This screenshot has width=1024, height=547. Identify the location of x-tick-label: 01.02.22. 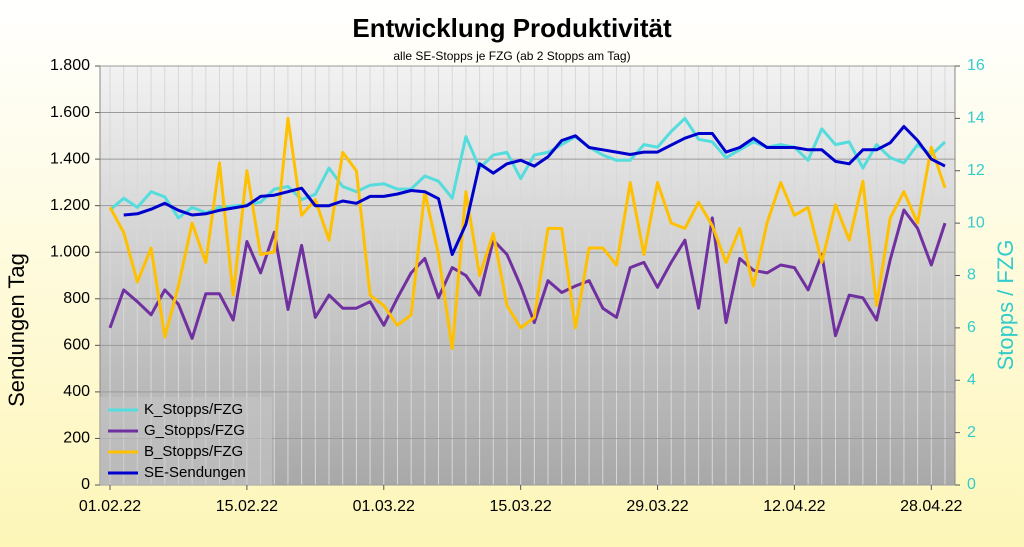
(110, 506).